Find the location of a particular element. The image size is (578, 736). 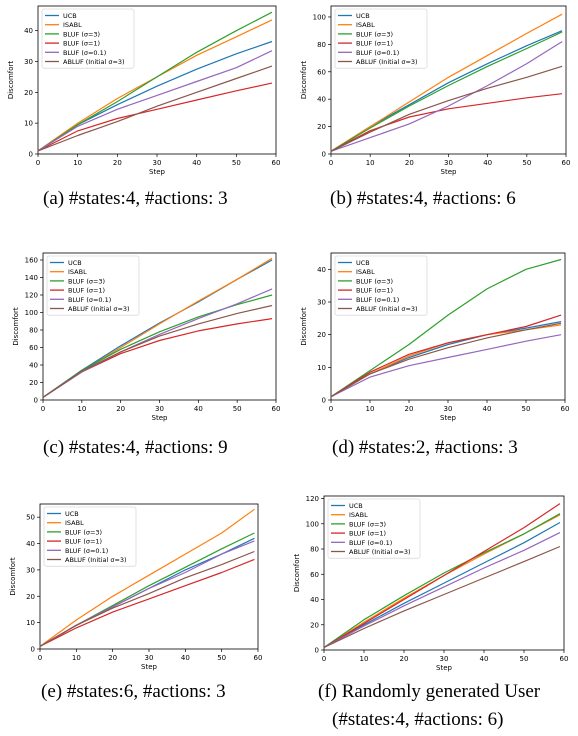

caption-3: (c) #states:4, #actions: 9 is located at coordinates (135, 447).